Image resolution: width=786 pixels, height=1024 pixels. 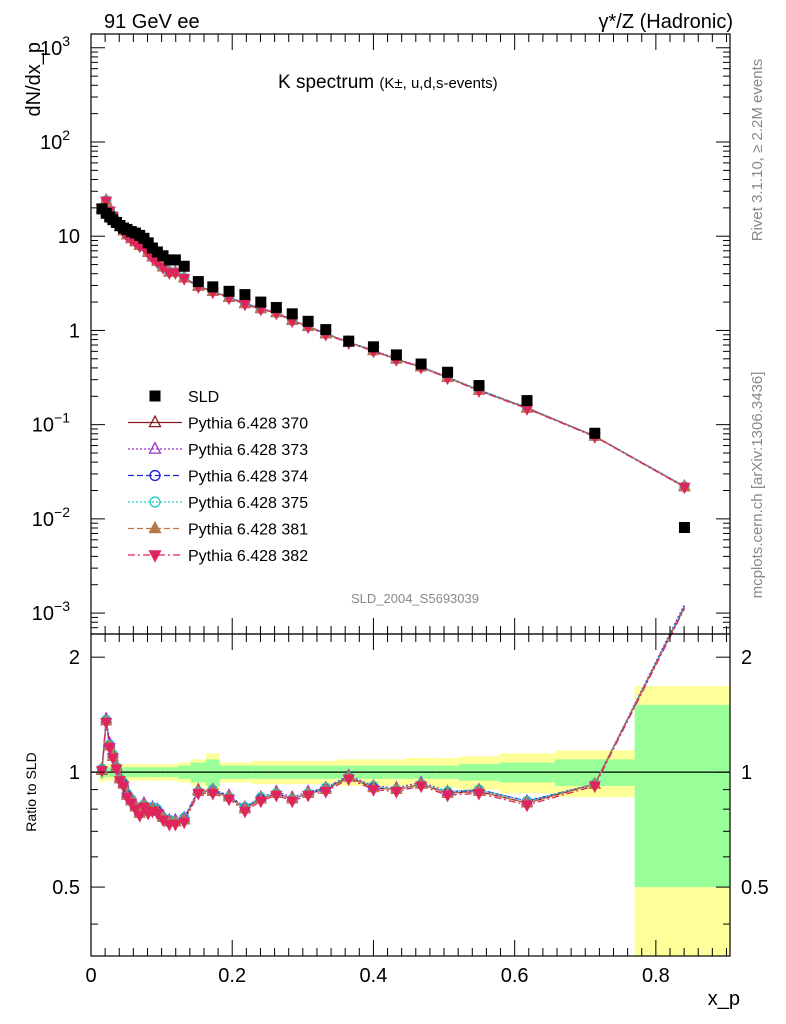 I want to click on side-label-top: Rivet 3.1.10, ≥ 2.2M events, so click(x=757, y=150).